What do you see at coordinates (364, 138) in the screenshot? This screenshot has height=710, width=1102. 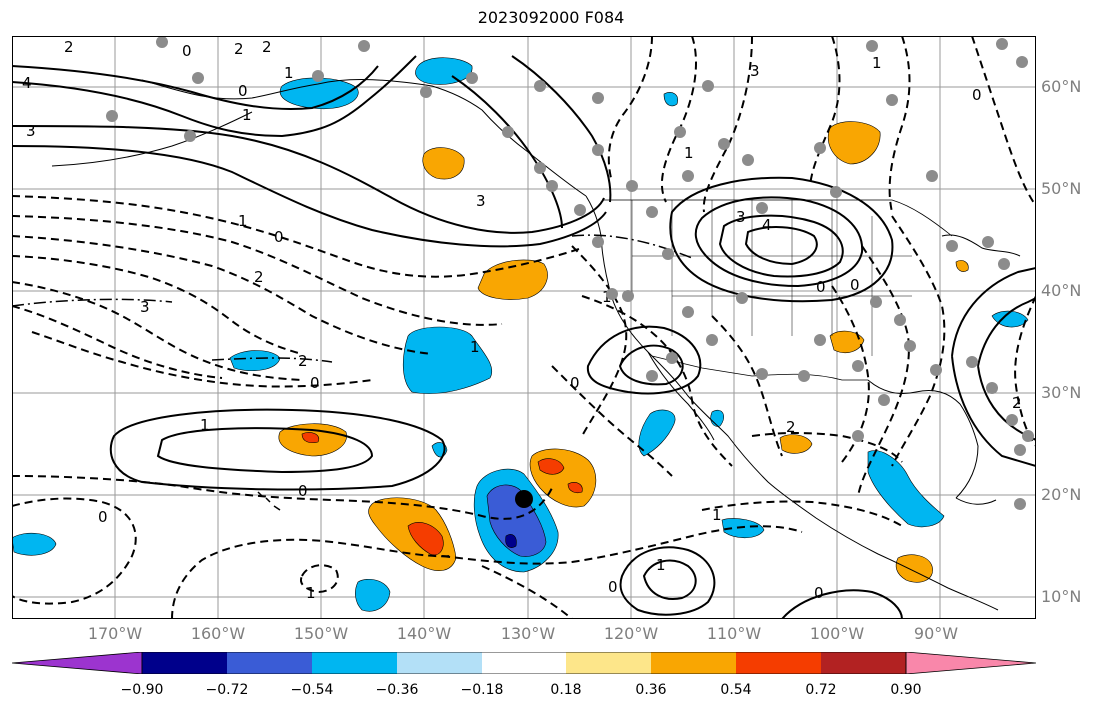 I see `alaska-coast` at bounding box center [364, 138].